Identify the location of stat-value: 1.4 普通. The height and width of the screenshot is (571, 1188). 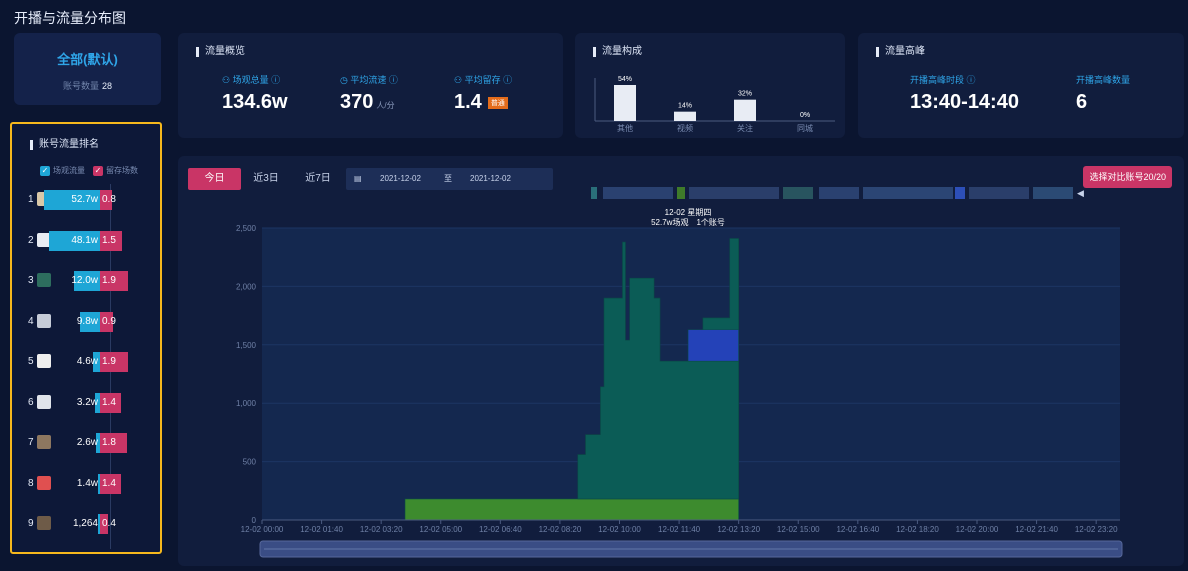
(483, 102).